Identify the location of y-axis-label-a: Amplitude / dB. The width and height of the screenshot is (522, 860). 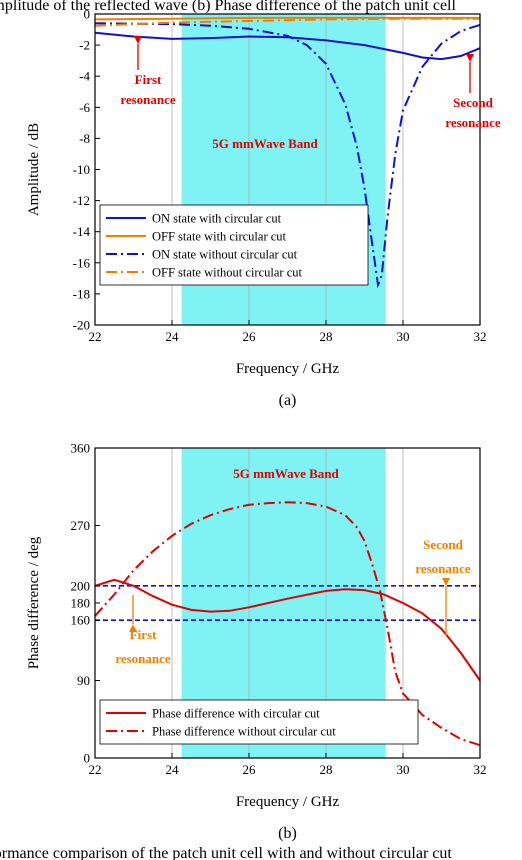
(34, 169).